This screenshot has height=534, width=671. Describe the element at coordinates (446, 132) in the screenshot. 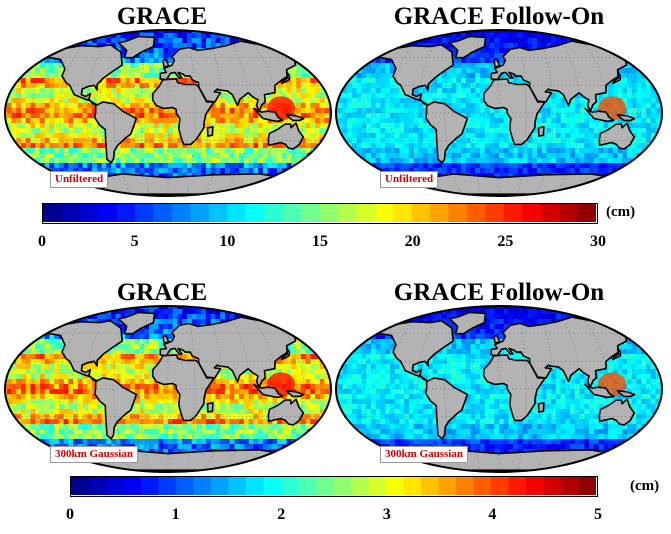

I see `land-south-america` at that location.